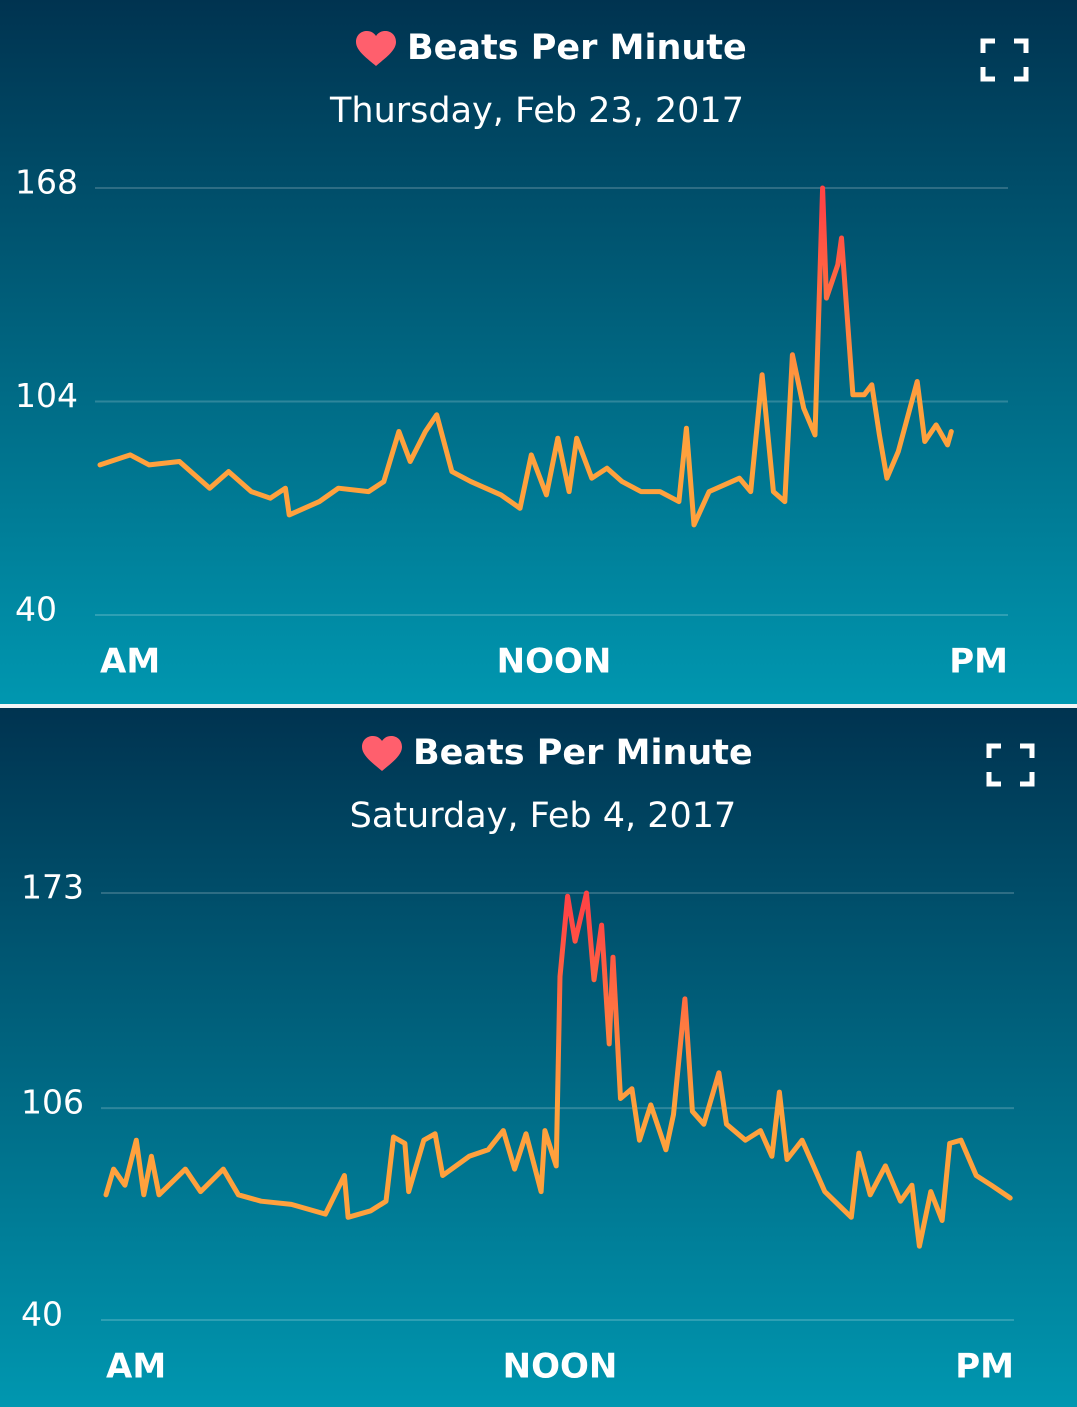  What do you see at coordinates (536, 111) in the screenshot?
I see `chart-subtitle: Thursday, Feb 23, 2017` at bounding box center [536, 111].